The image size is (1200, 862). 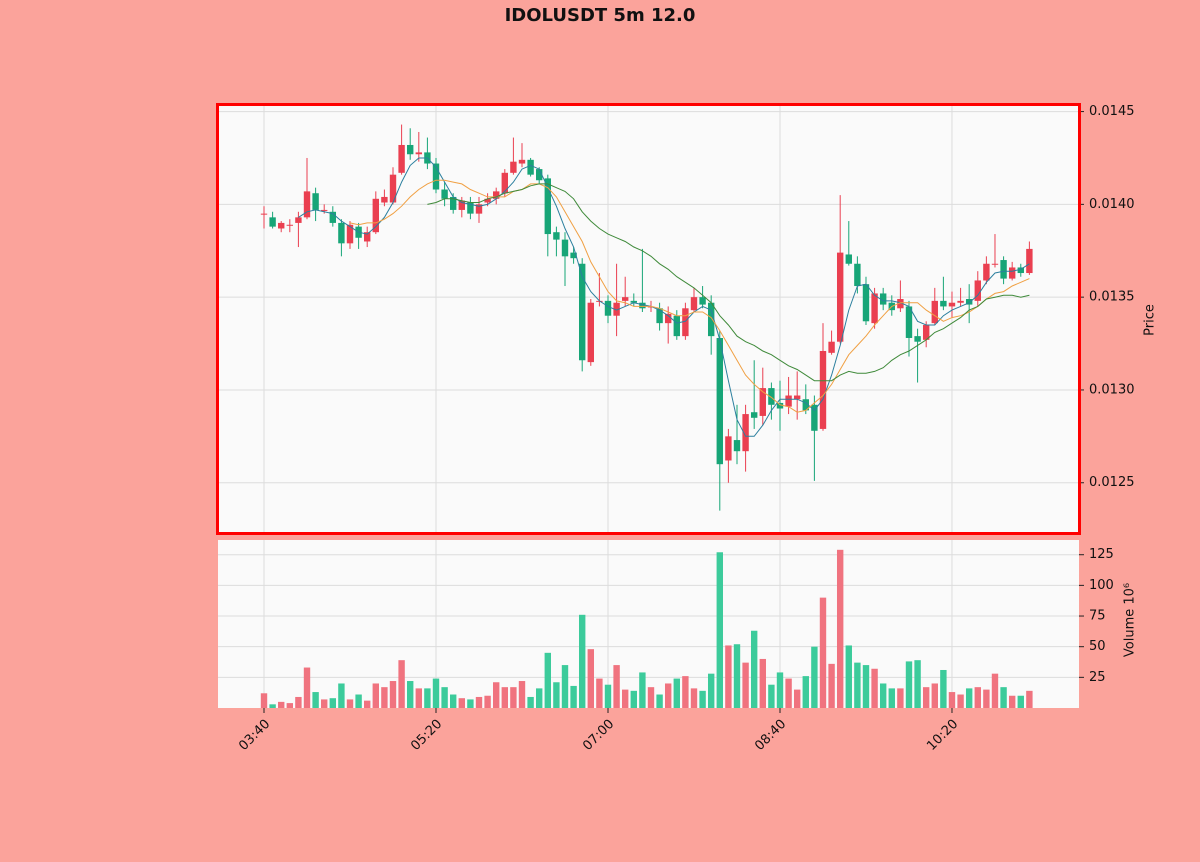 I want to click on y-tick-label: 75, so click(x=1097, y=616).